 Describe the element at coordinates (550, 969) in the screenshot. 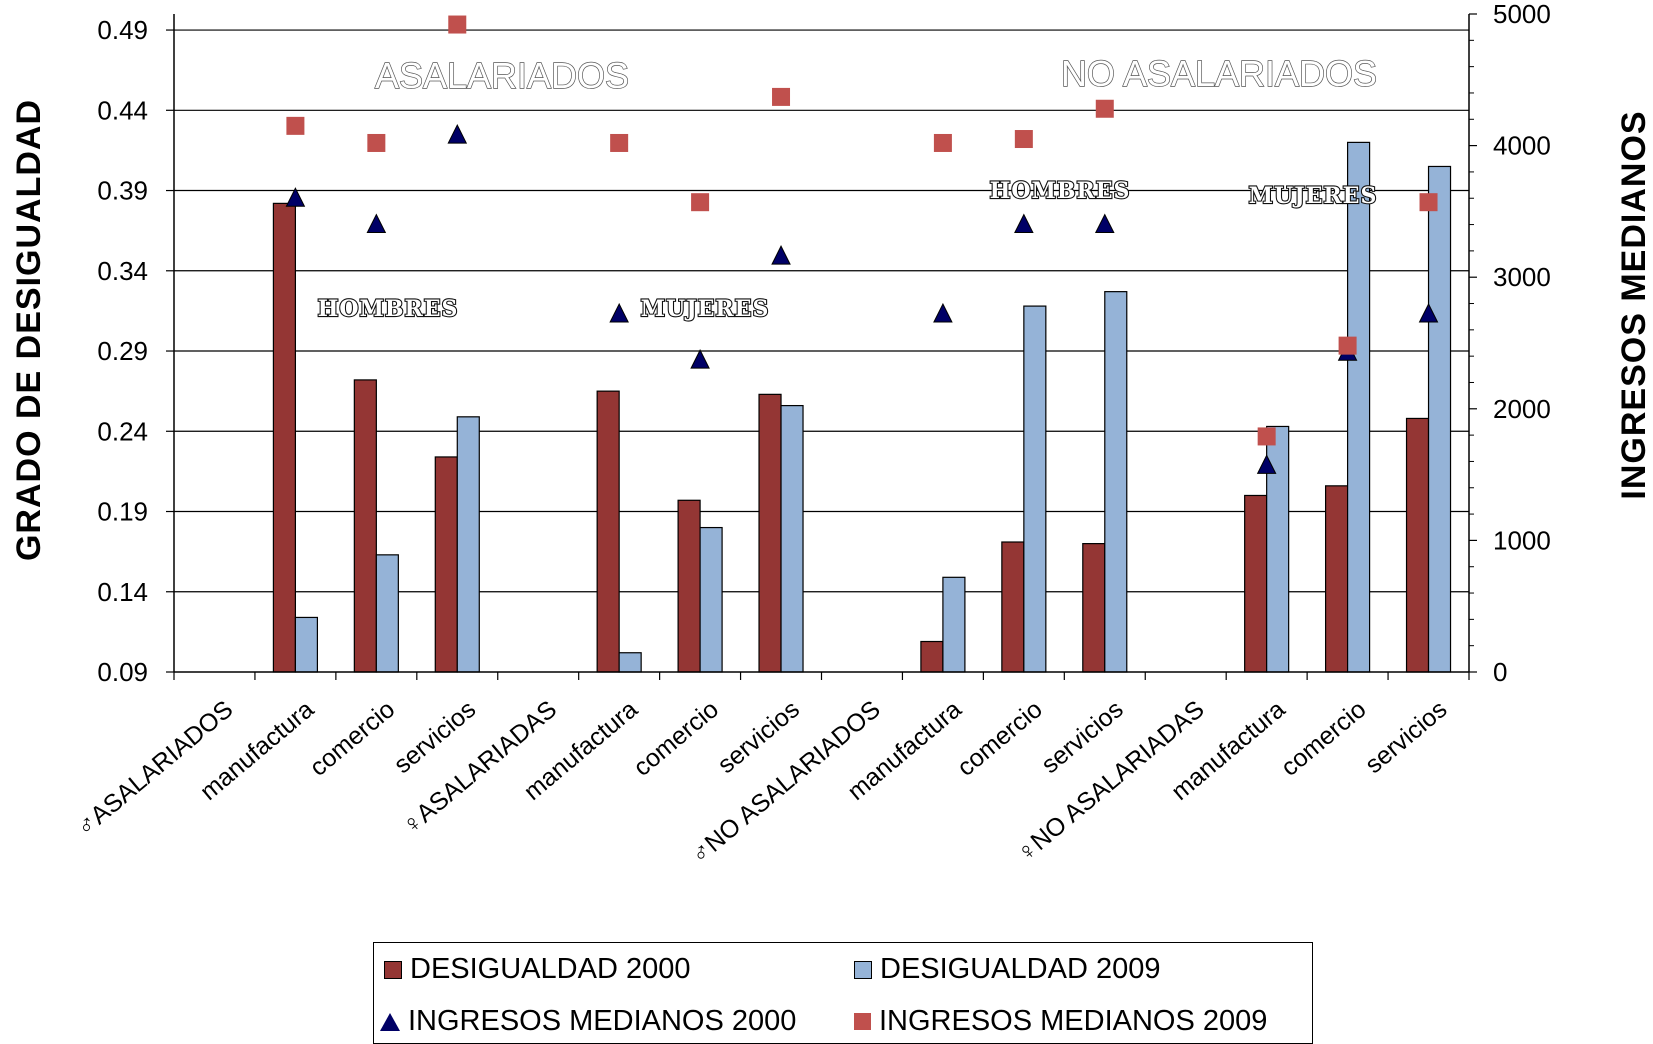

I see `legend-label: DESIGUALDAD 2000` at that location.